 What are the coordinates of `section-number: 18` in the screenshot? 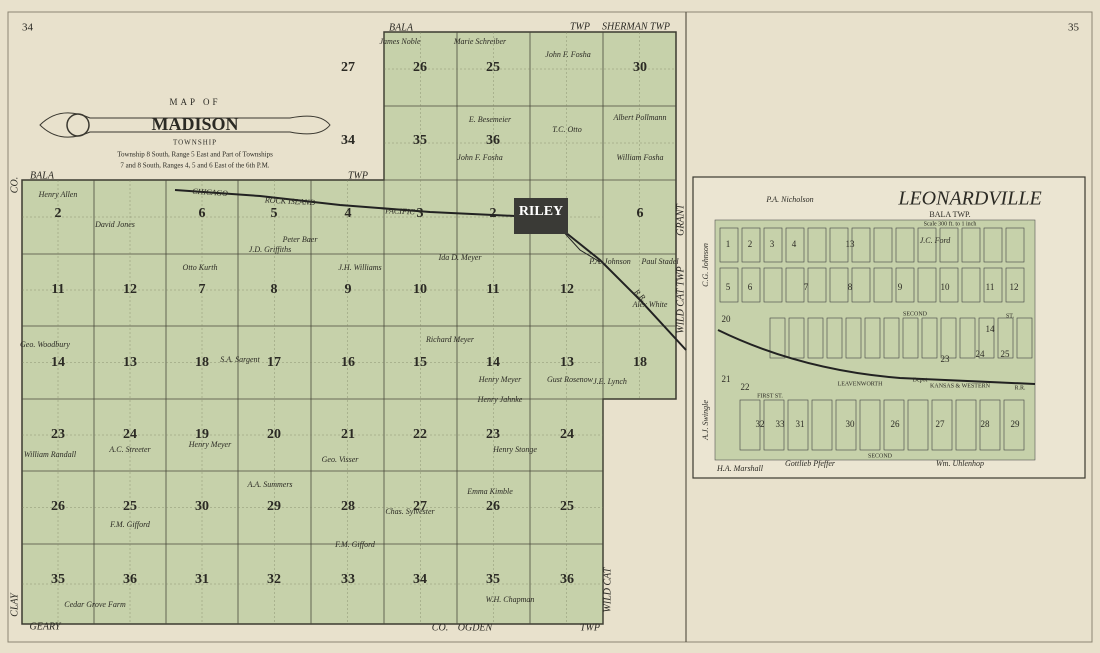 It's located at (640, 362).